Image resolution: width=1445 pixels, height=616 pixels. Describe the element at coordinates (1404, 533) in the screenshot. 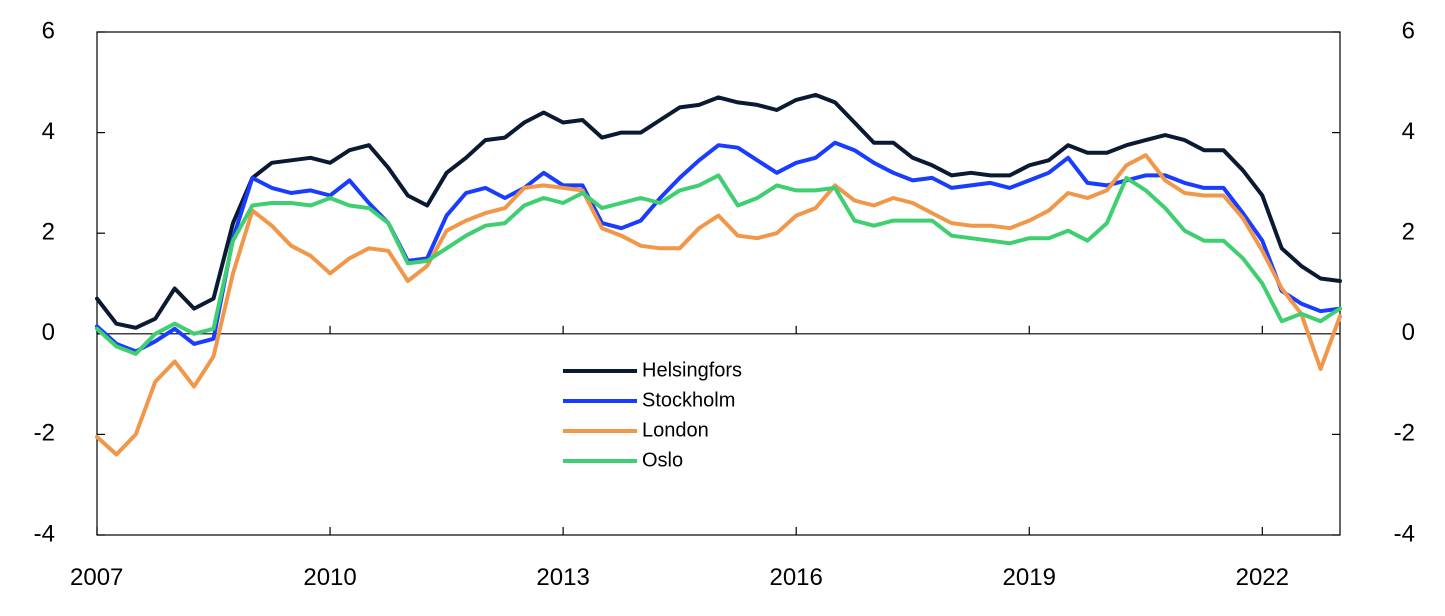

I see `y-tick-label-right: -4` at that location.